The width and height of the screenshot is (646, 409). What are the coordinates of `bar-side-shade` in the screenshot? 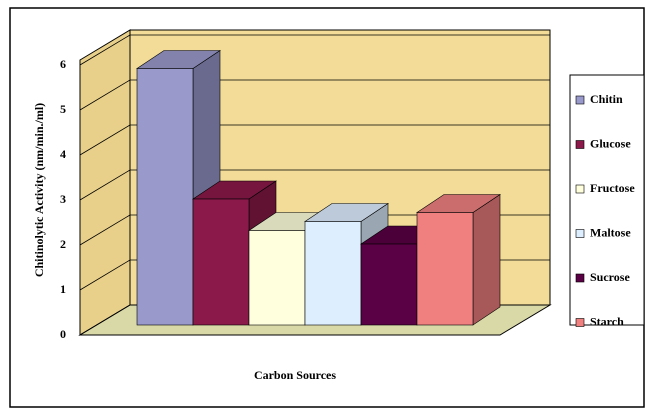 It's located at (486, 259).